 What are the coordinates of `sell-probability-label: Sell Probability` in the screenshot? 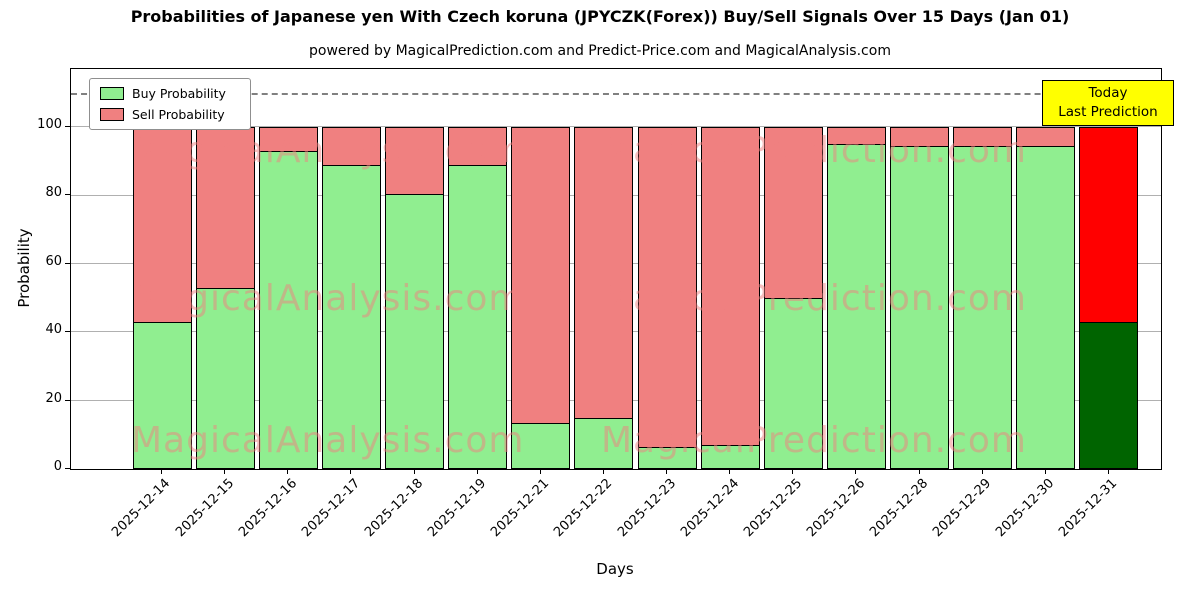 It's located at (178, 114).